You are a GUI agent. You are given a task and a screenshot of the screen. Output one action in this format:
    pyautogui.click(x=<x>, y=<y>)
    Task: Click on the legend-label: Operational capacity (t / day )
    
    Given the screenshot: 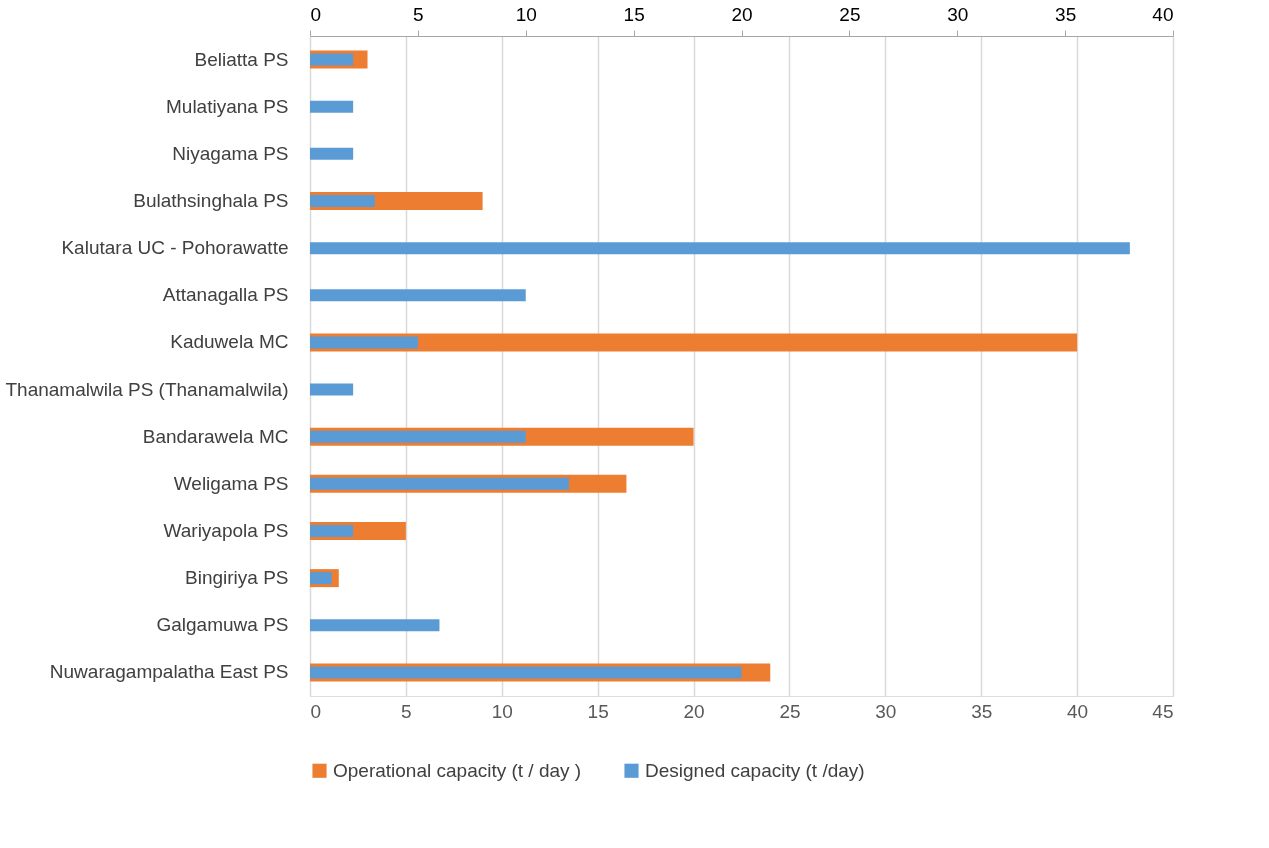 What is the action you would take?
    pyautogui.click(x=457, y=770)
    